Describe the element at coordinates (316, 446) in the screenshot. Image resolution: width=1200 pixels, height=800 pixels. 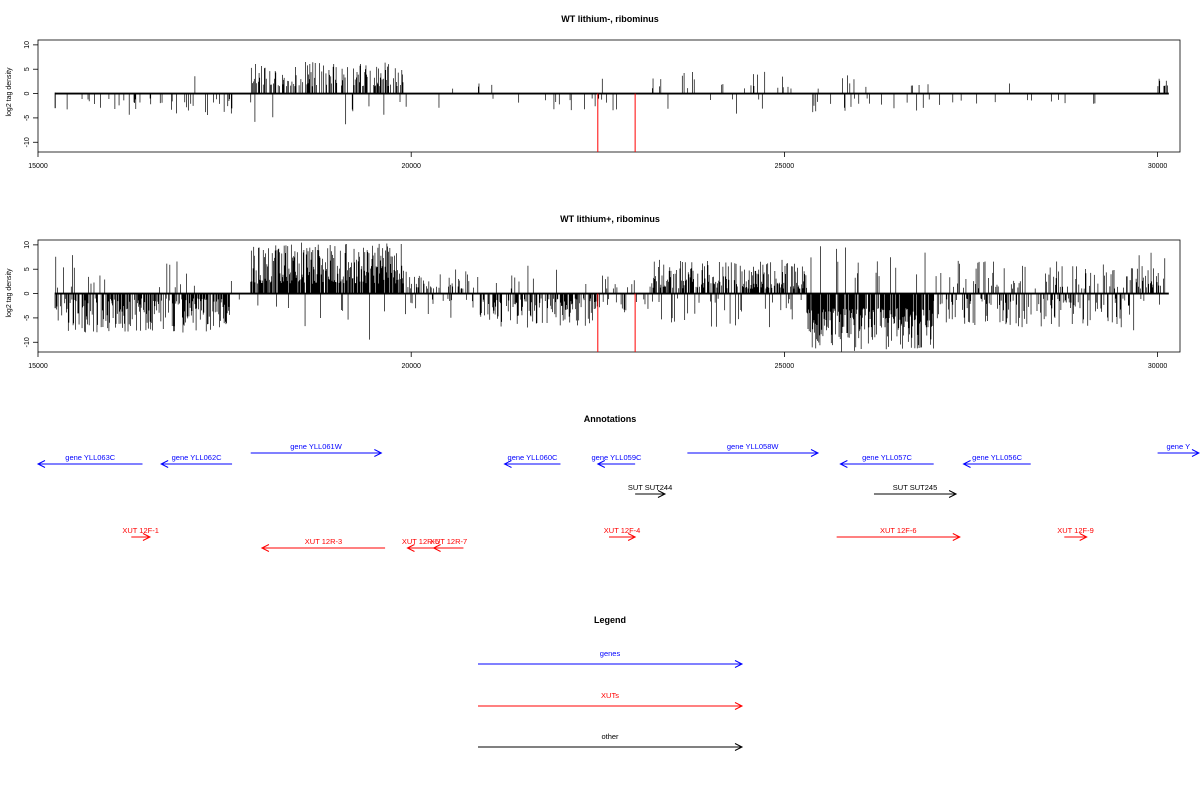
I see `feature-label: gene YLL061W` at that location.